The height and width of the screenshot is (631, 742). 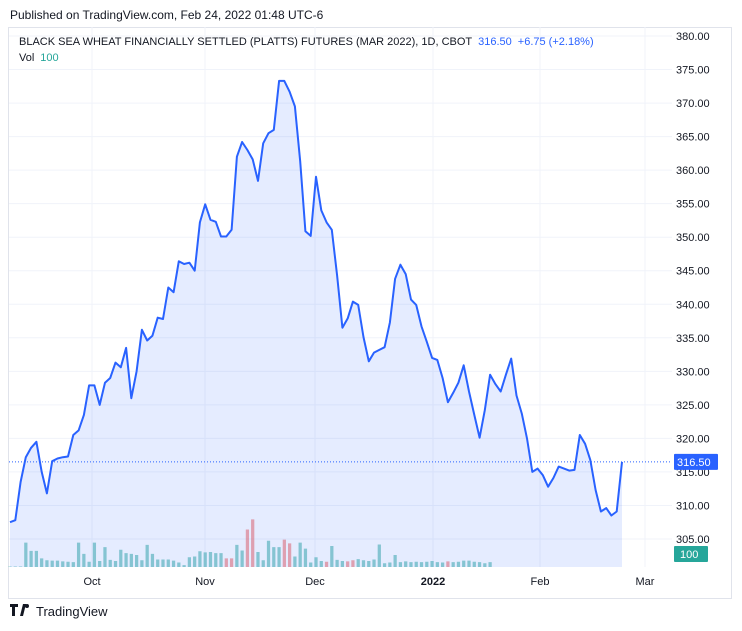 What do you see at coordinates (693, 205) in the screenshot?
I see `price-tick-label: 355.00` at bounding box center [693, 205].